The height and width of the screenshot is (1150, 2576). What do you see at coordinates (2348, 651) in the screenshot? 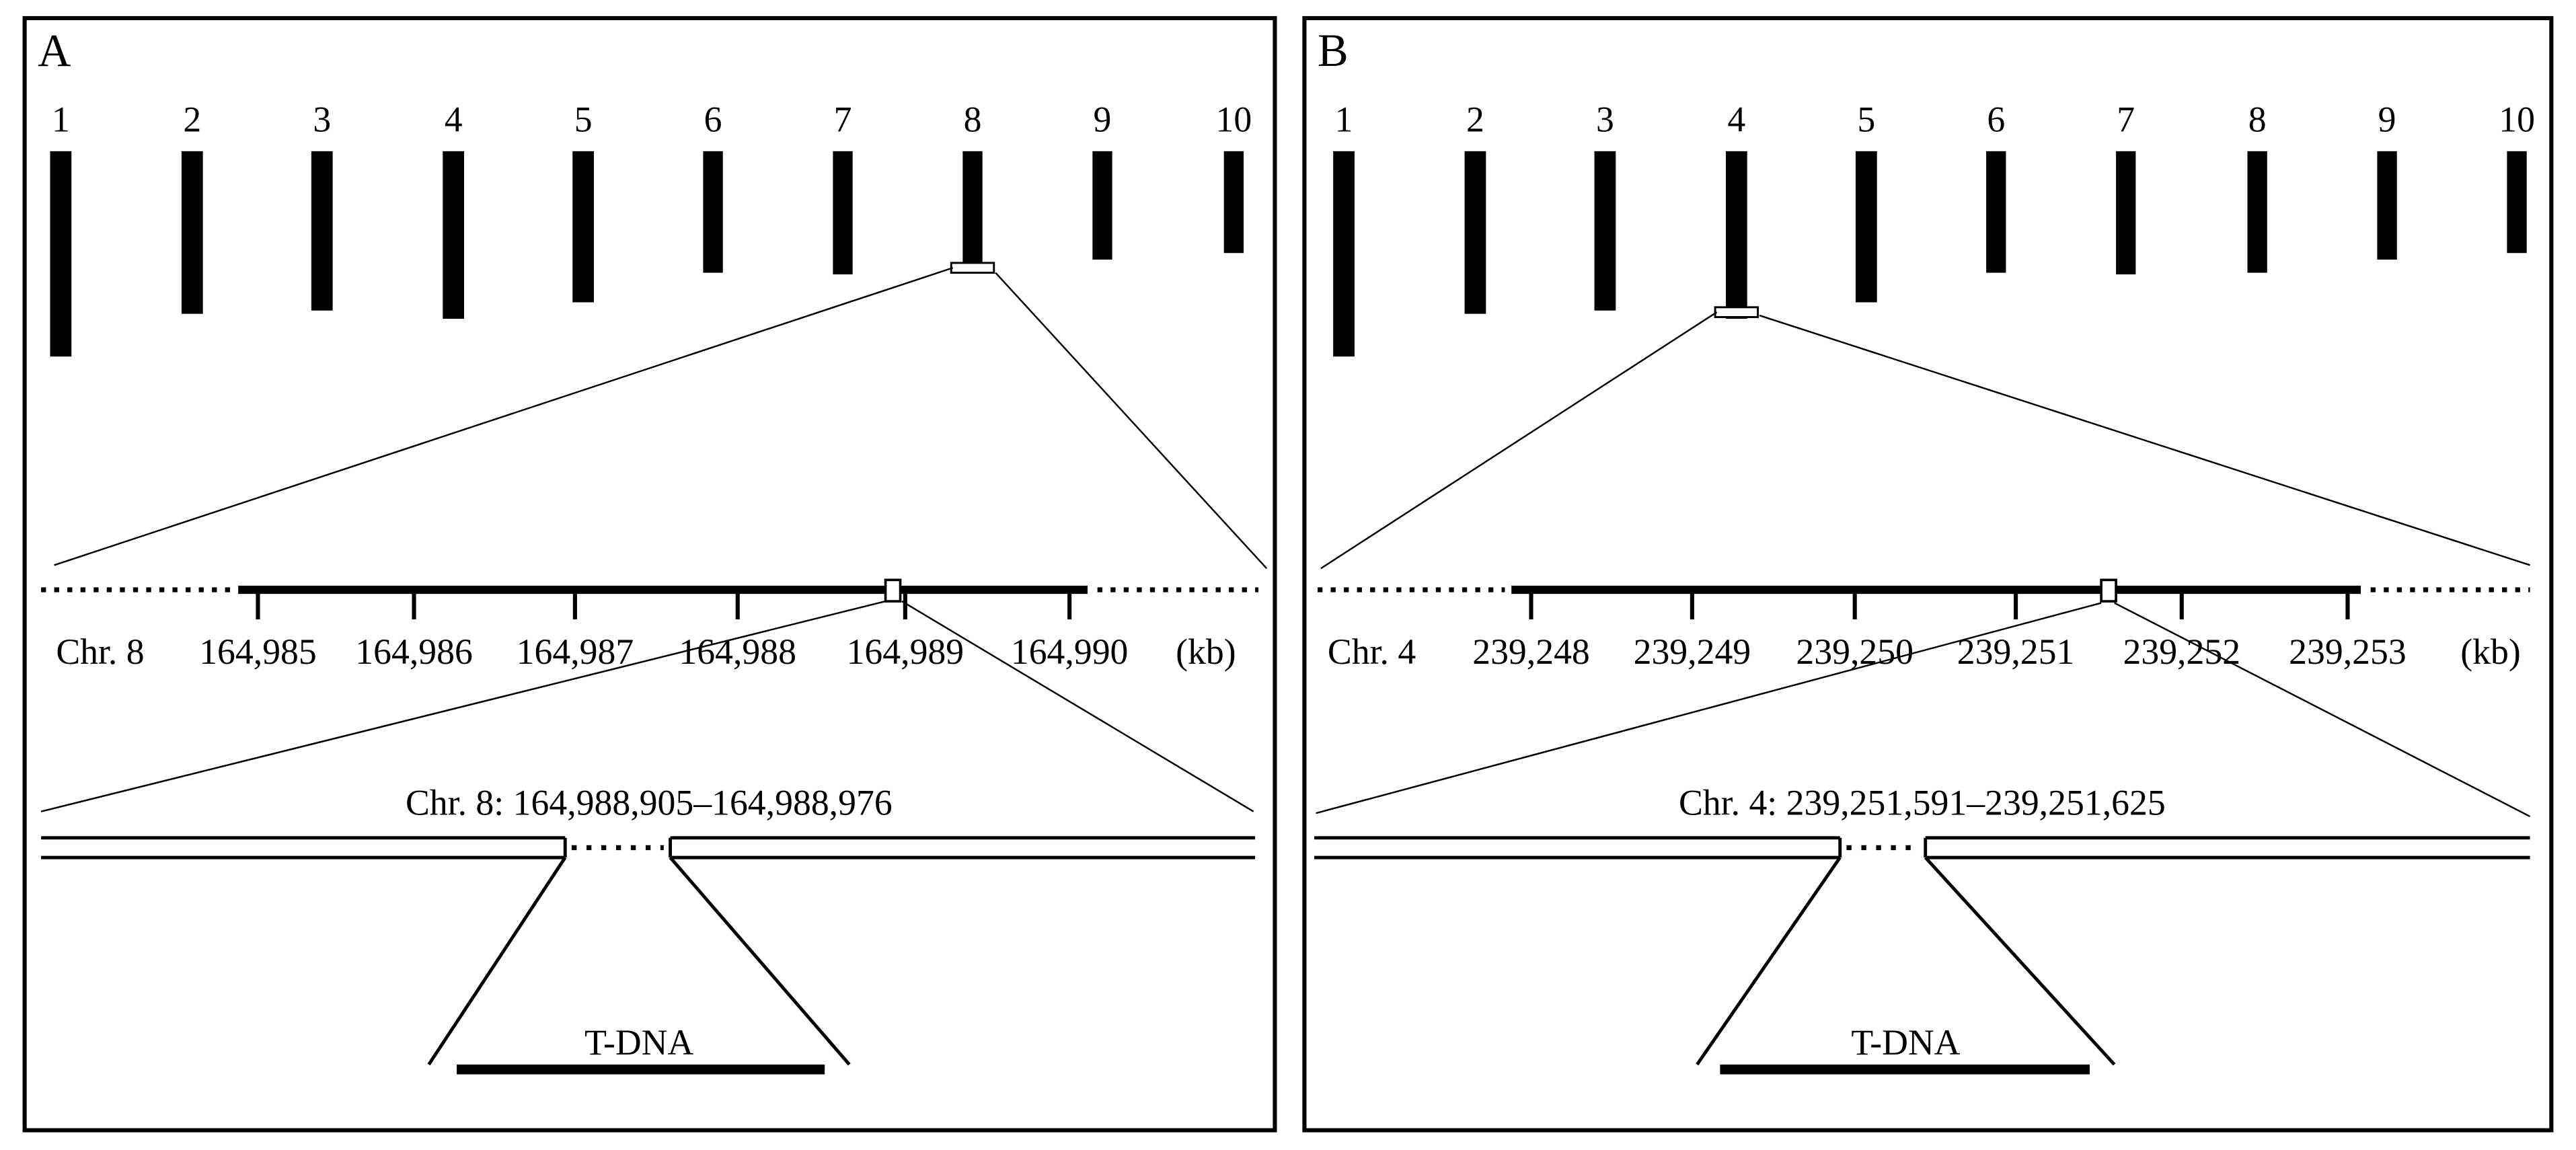
I see `scale-label: 239,253` at bounding box center [2348, 651].